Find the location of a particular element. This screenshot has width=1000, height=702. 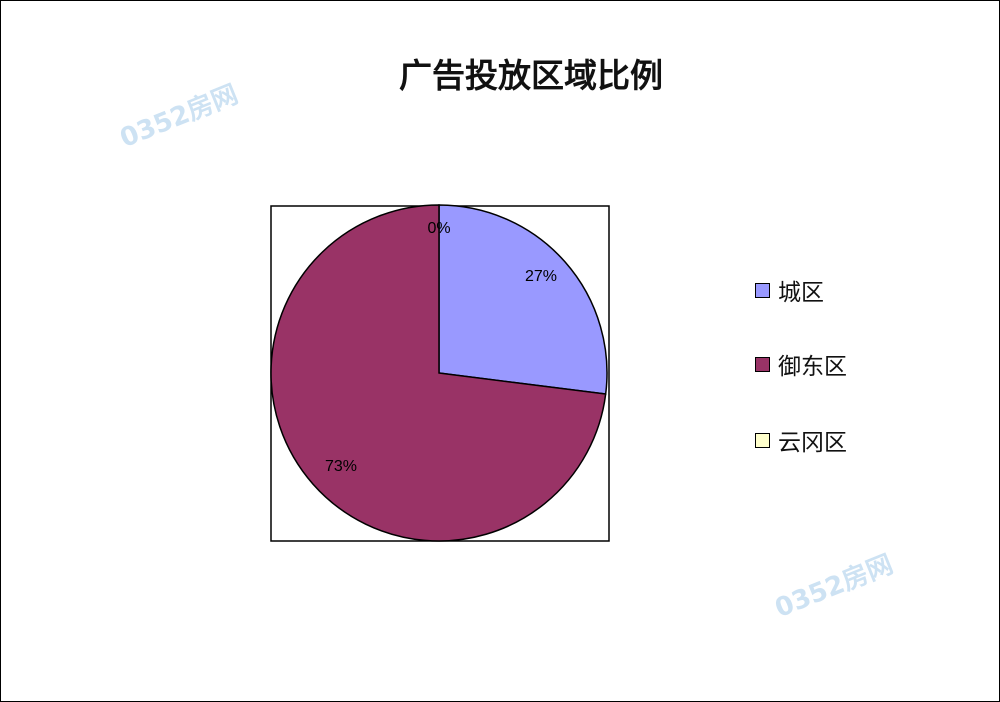

legend-item: 城区 is located at coordinates (789, 290).